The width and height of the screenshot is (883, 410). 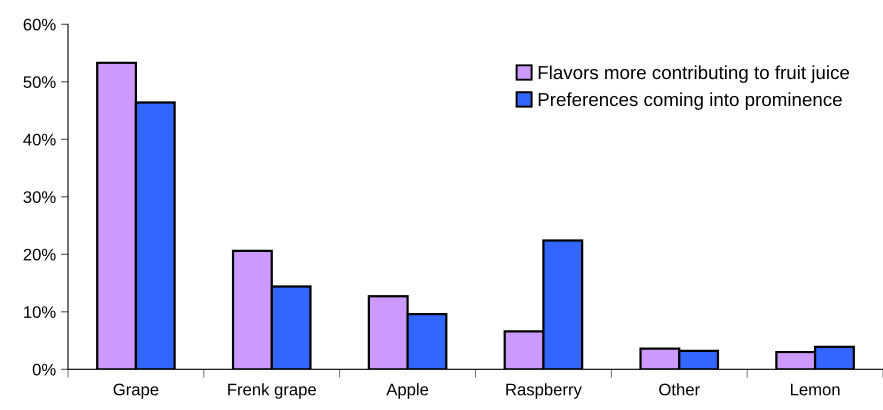 I want to click on y-tick-label: 40%, so click(x=39, y=140).